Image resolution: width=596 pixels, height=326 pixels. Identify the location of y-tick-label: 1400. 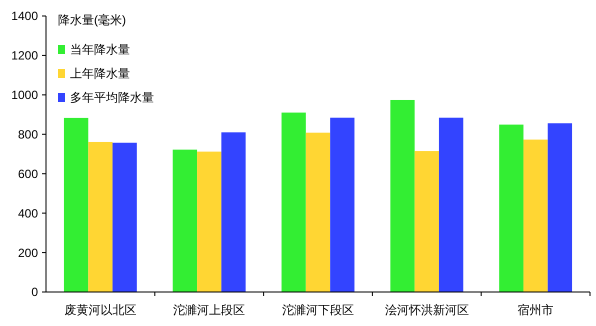
(24, 16).